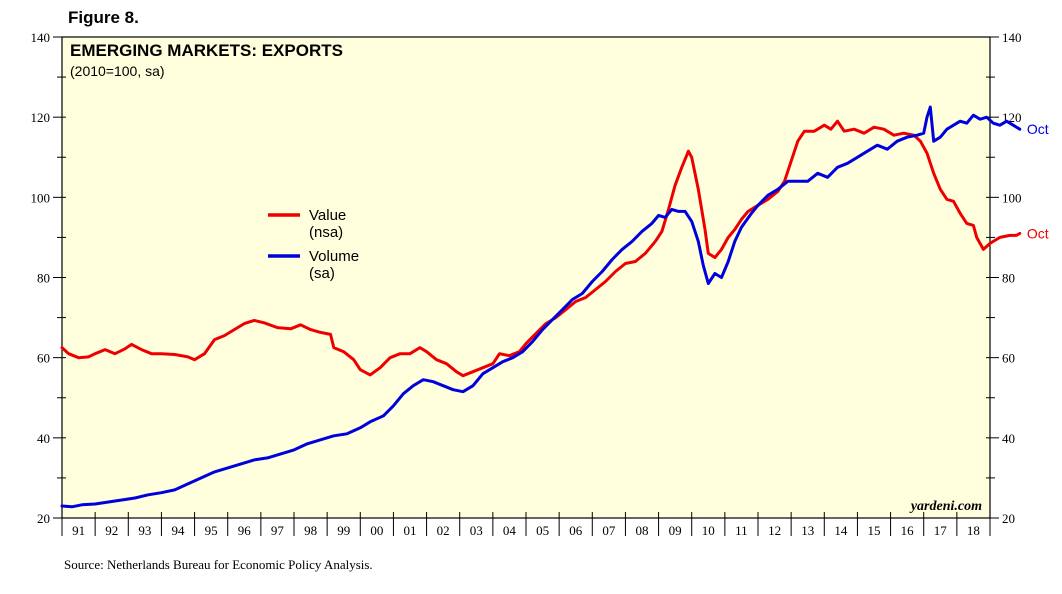  What do you see at coordinates (245, 530) in the screenshot?
I see `x-tick-label: 96` at bounding box center [245, 530].